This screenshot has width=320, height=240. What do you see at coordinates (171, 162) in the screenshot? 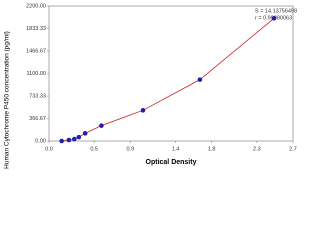
I see `x-axis-title: Optical Density` at bounding box center [171, 162].